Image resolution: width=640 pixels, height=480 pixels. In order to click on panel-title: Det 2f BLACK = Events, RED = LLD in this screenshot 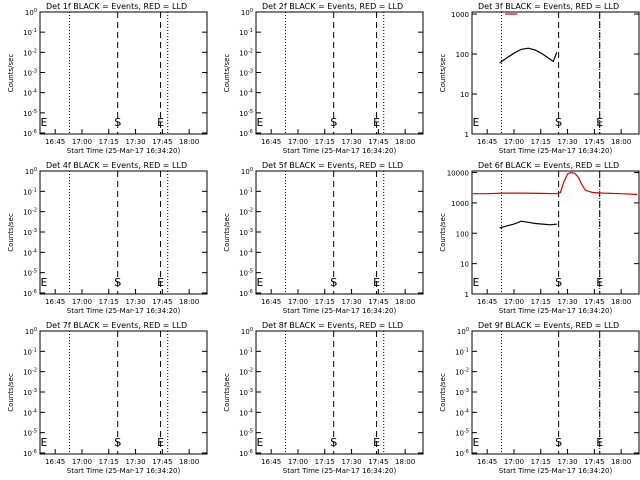, I will do `click(332, 6)`.